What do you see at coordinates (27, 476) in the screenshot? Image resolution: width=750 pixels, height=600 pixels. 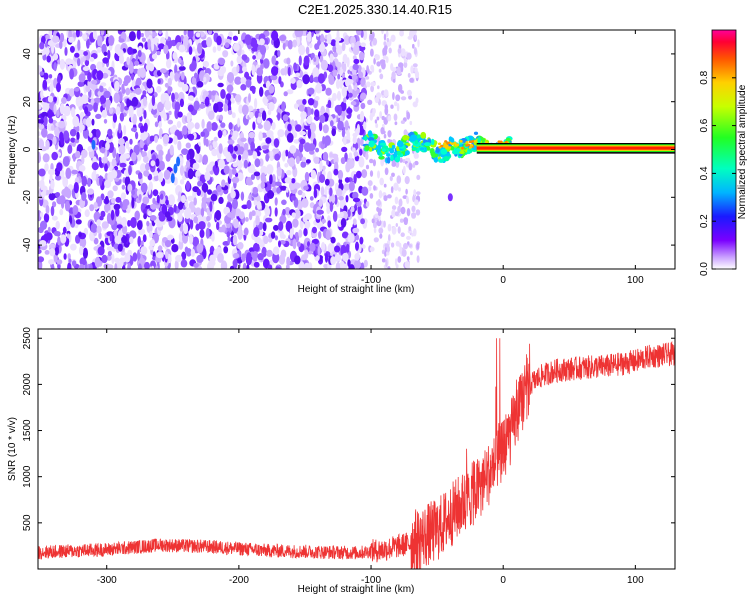 I see `y-tick-label: 1000` at bounding box center [27, 476].